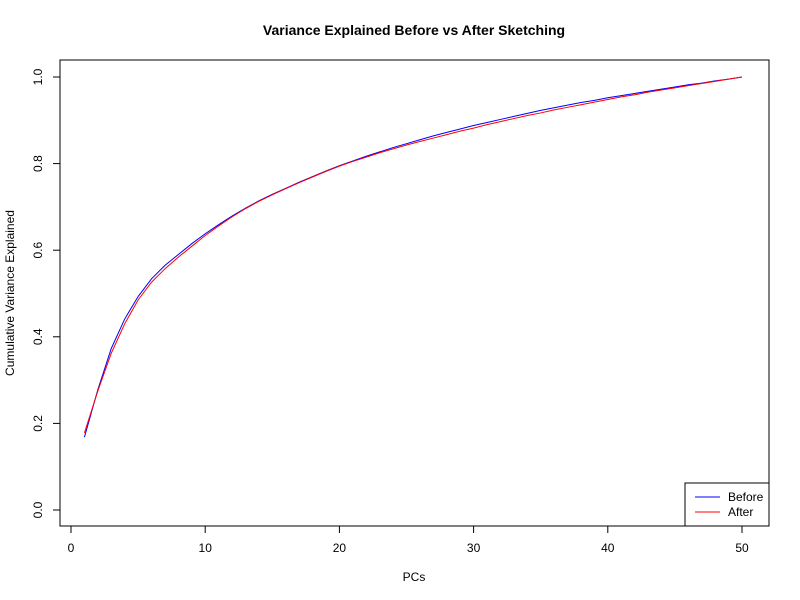 This screenshot has height=600, width=800. I want to click on x-tick-label: 10, so click(206, 548).